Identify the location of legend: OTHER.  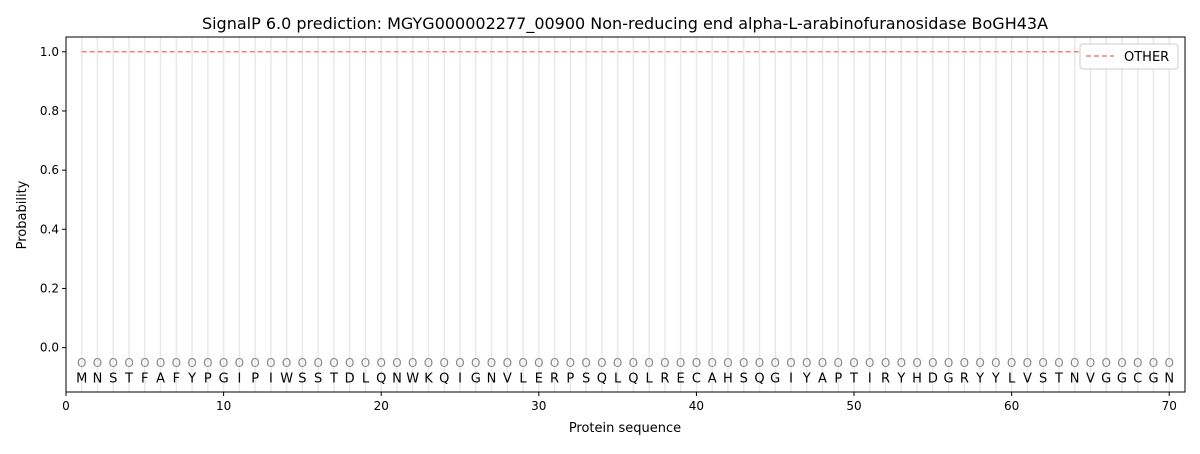
(1129, 56).